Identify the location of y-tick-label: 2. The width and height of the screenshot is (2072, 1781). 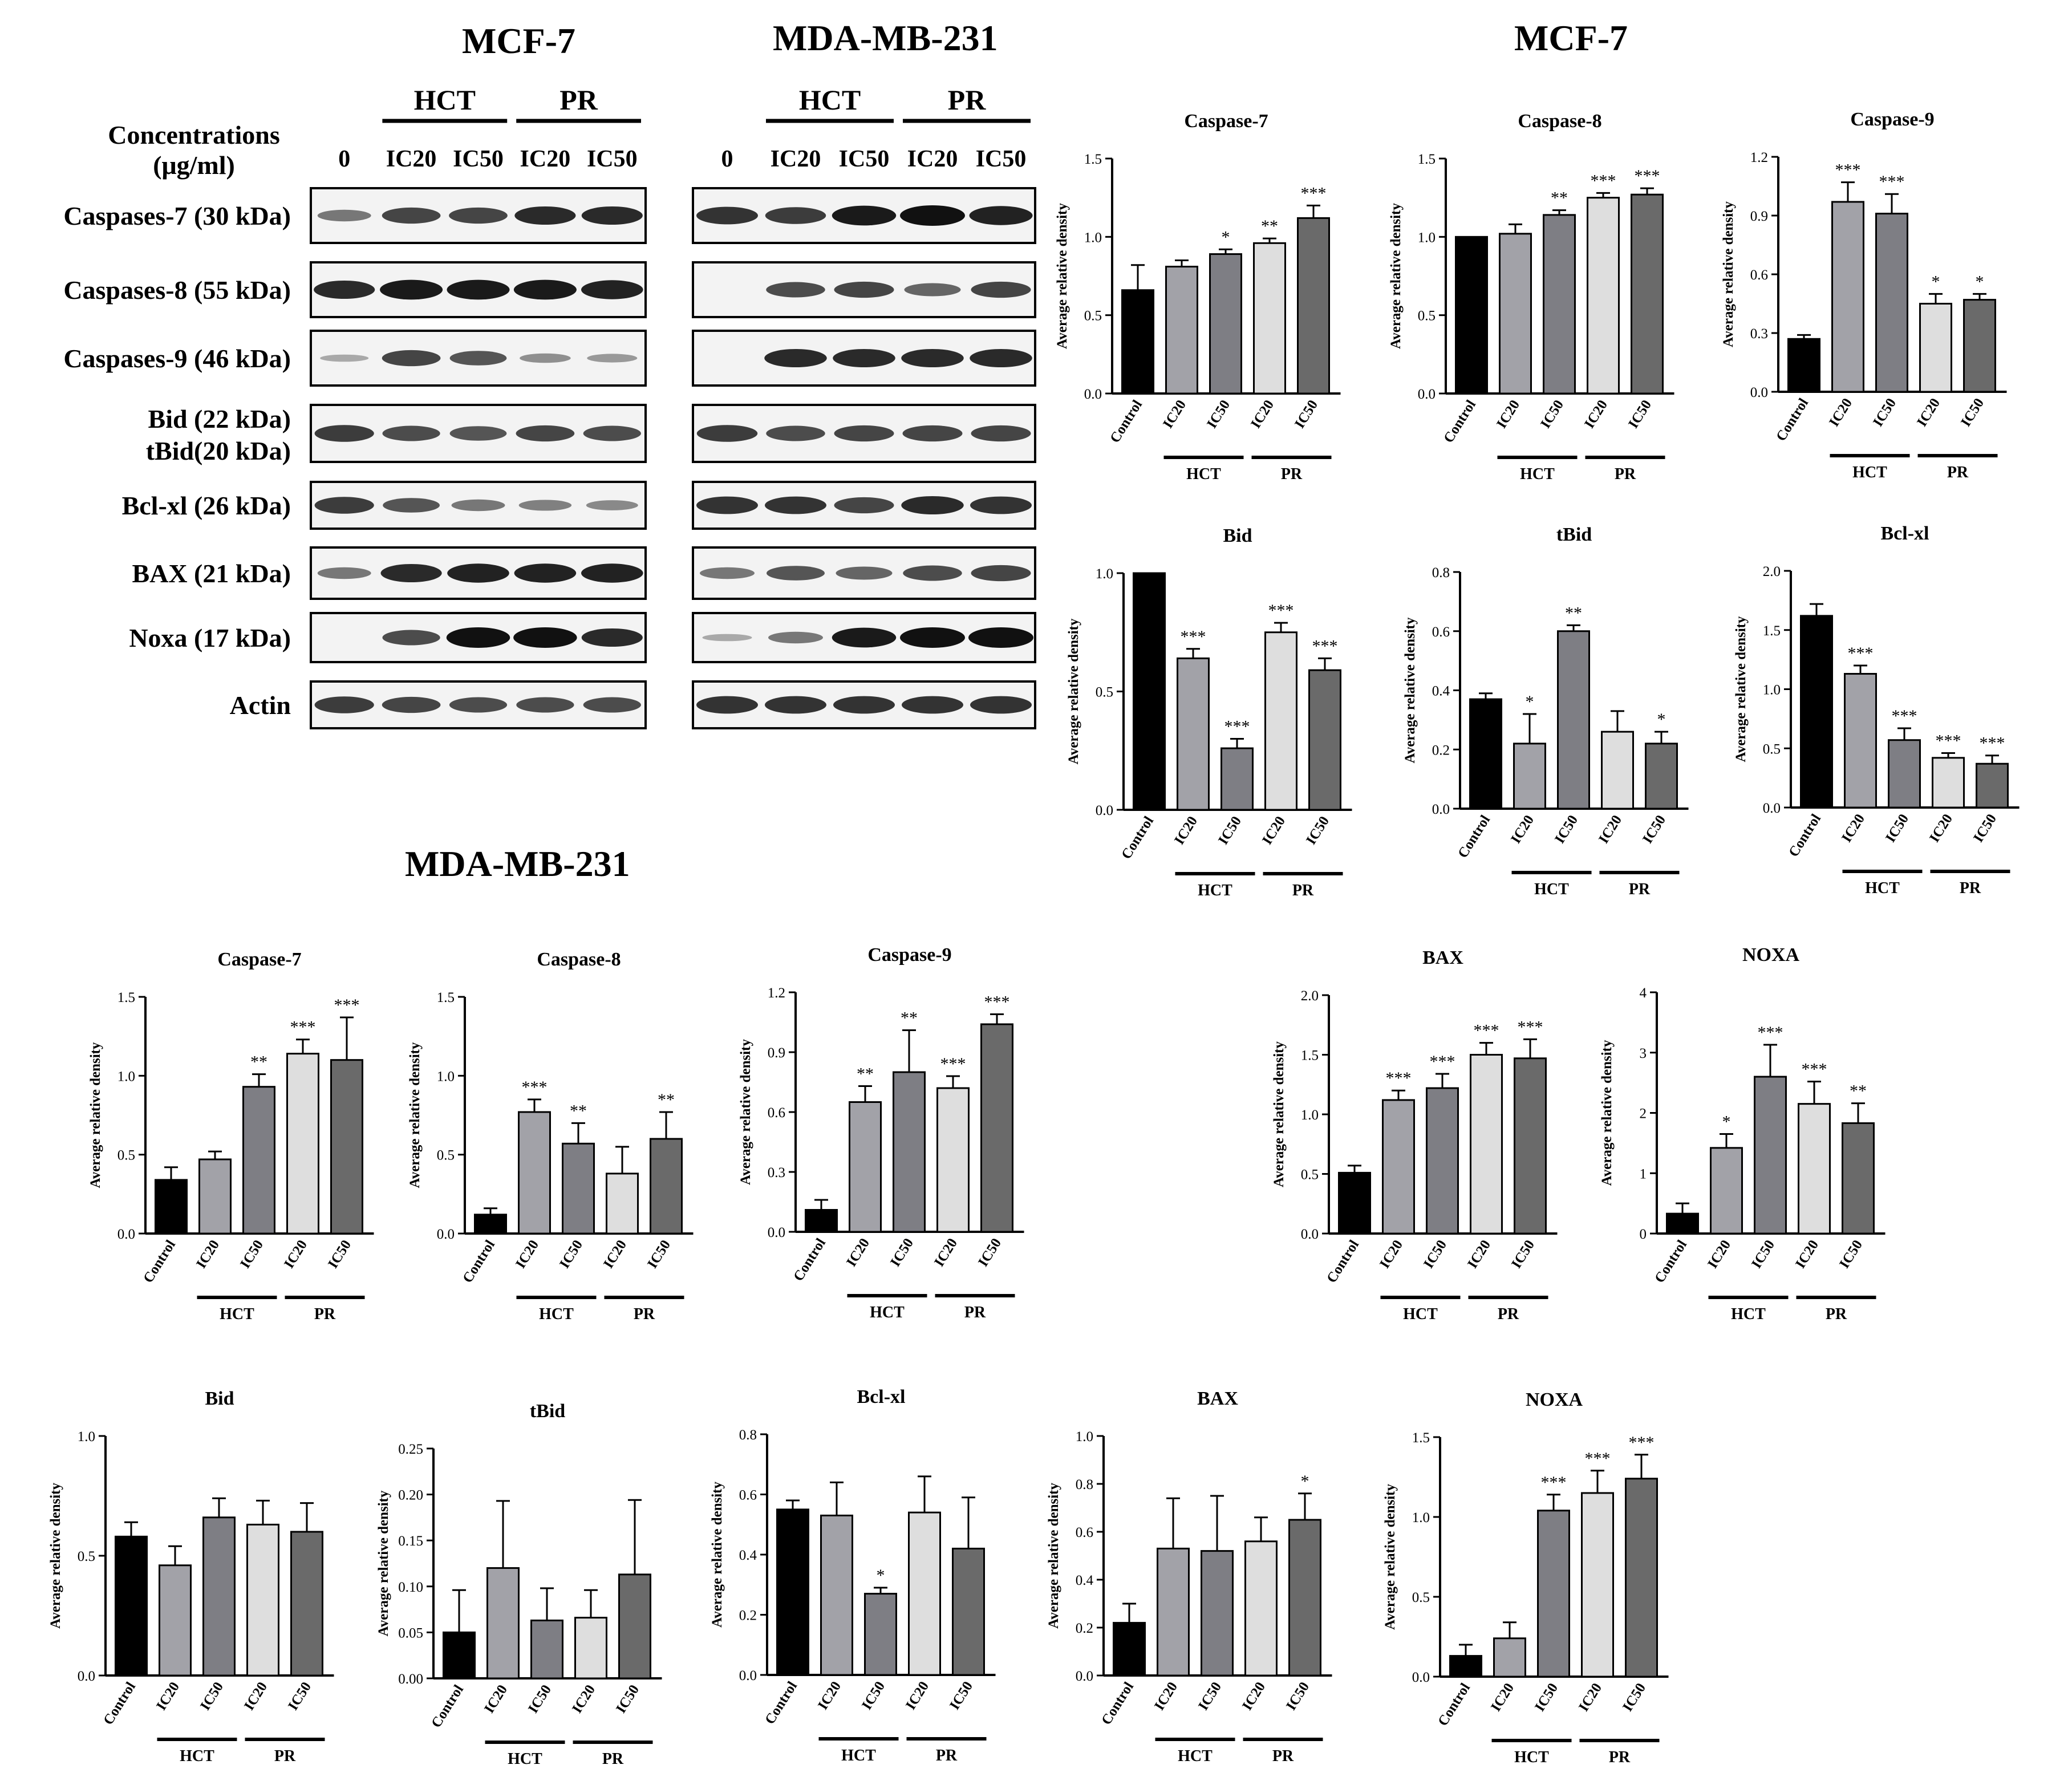
(1643, 1114).